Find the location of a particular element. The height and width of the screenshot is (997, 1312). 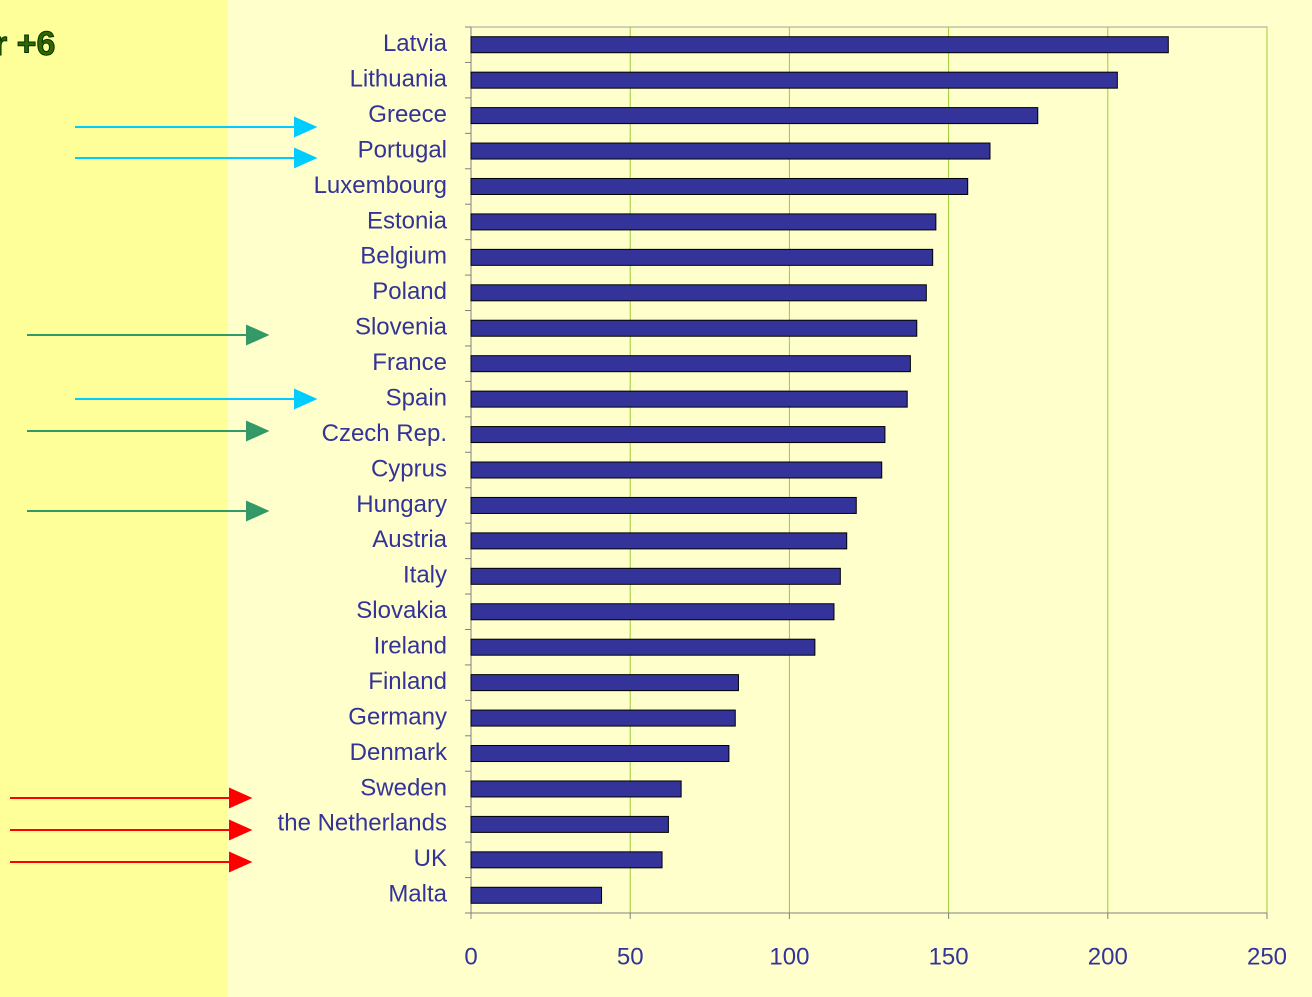

y-tick-label: Finland is located at coordinates (407, 681).